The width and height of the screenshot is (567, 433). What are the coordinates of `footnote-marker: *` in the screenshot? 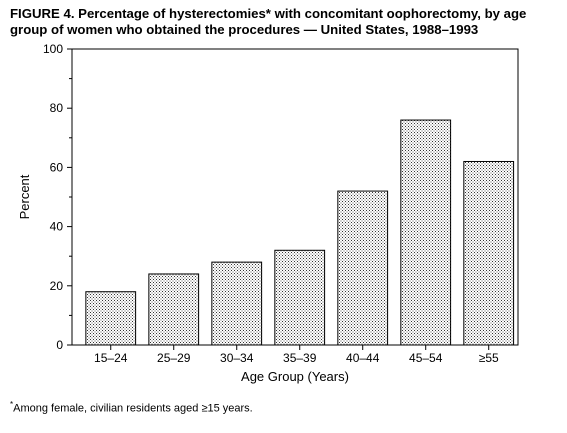 It's located at (12, 404).